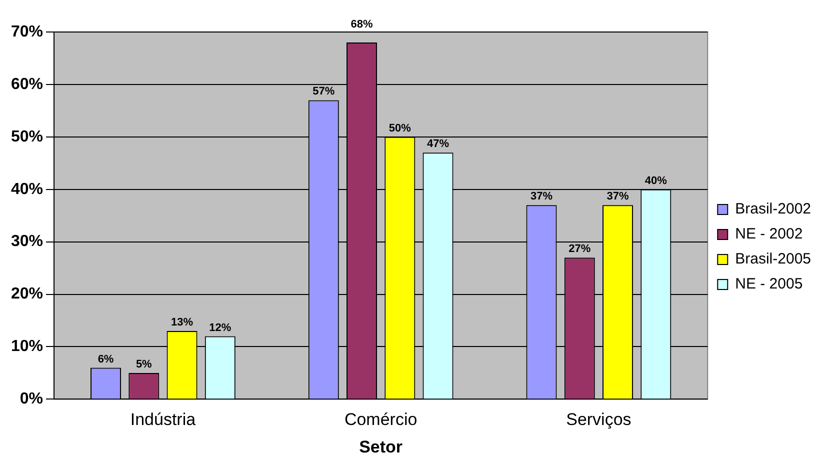 Image resolution: width=839 pixels, height=470 pixels. I want to click on data-label: 47%, so click(438, 144).